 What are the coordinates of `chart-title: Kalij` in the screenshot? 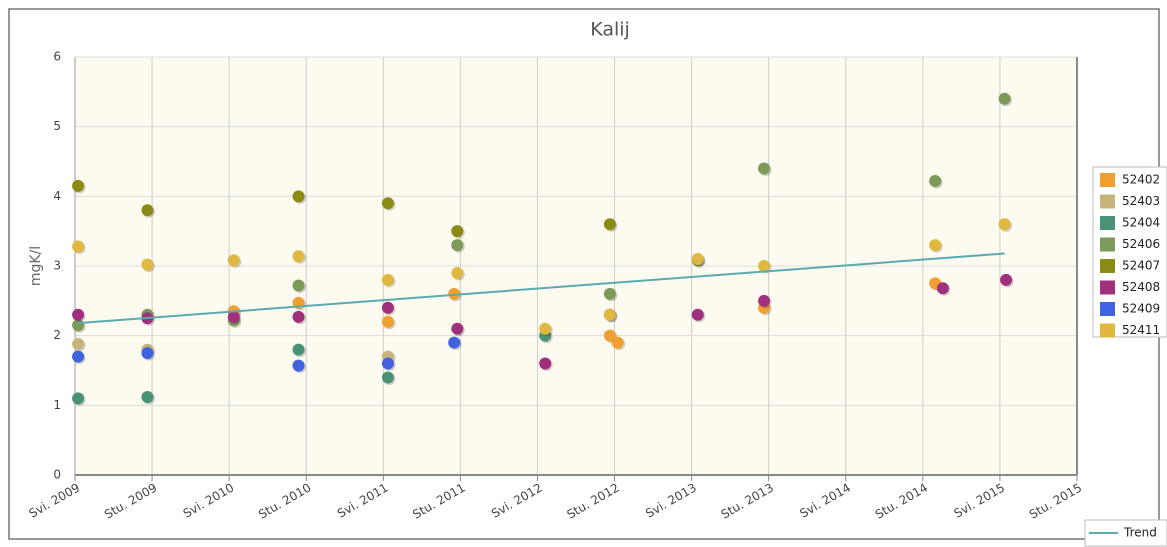 It's located at (610, 30).